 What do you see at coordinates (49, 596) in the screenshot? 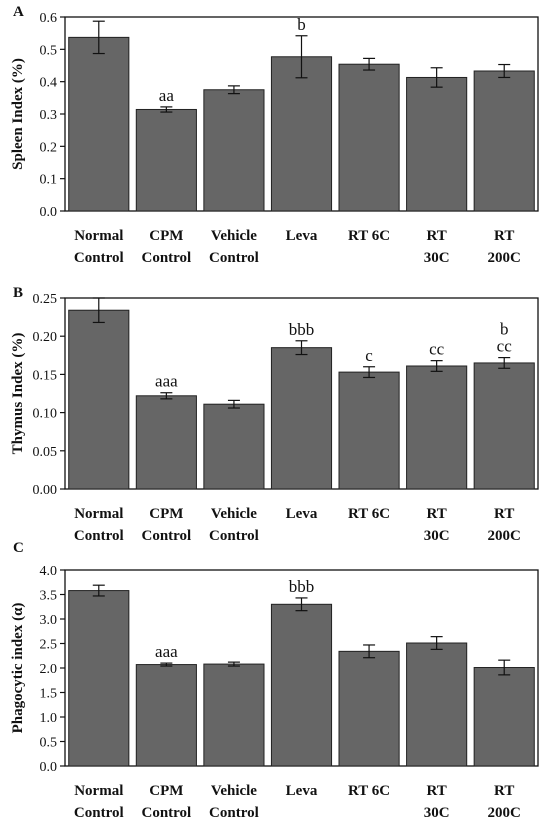
I see `y-tick-label: 3.5` at bounding box center [49, 596].